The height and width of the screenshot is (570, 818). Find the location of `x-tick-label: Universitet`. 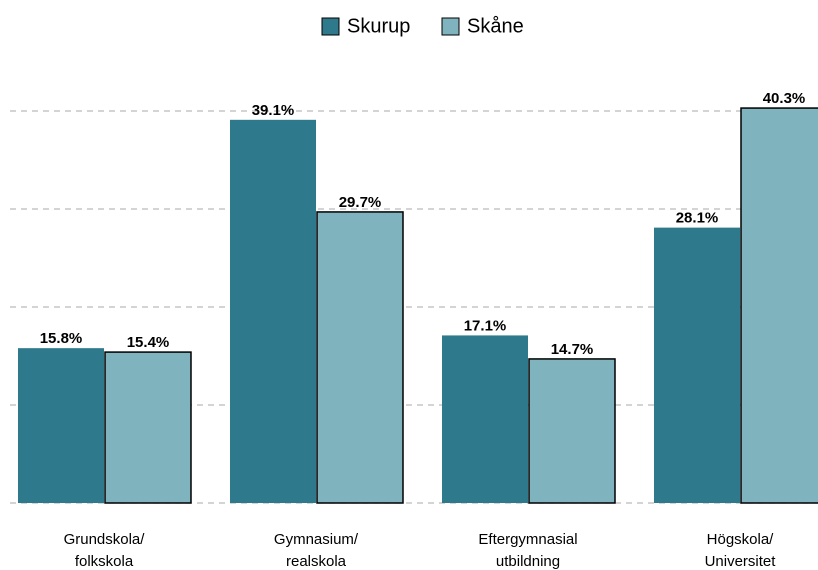

x-tick-label: Universitet is located at coordinates (741, 561).